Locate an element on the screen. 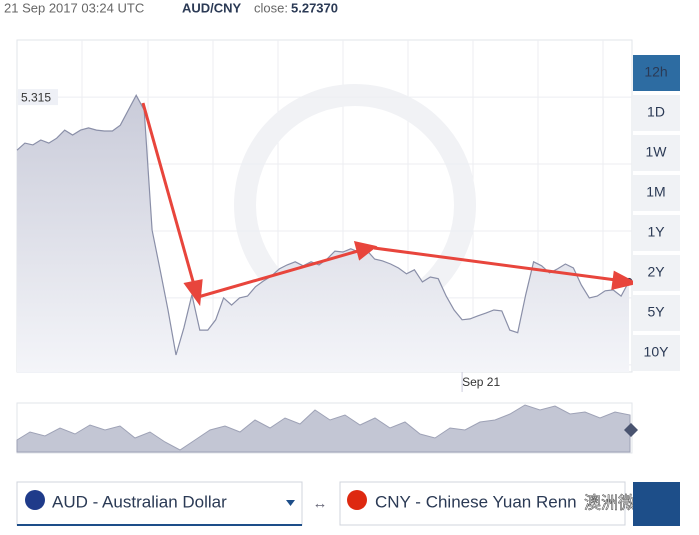 Image resolution: width=699 pixels, height=535 pixels. dropdown-caret is located at coordinates (290, 503).